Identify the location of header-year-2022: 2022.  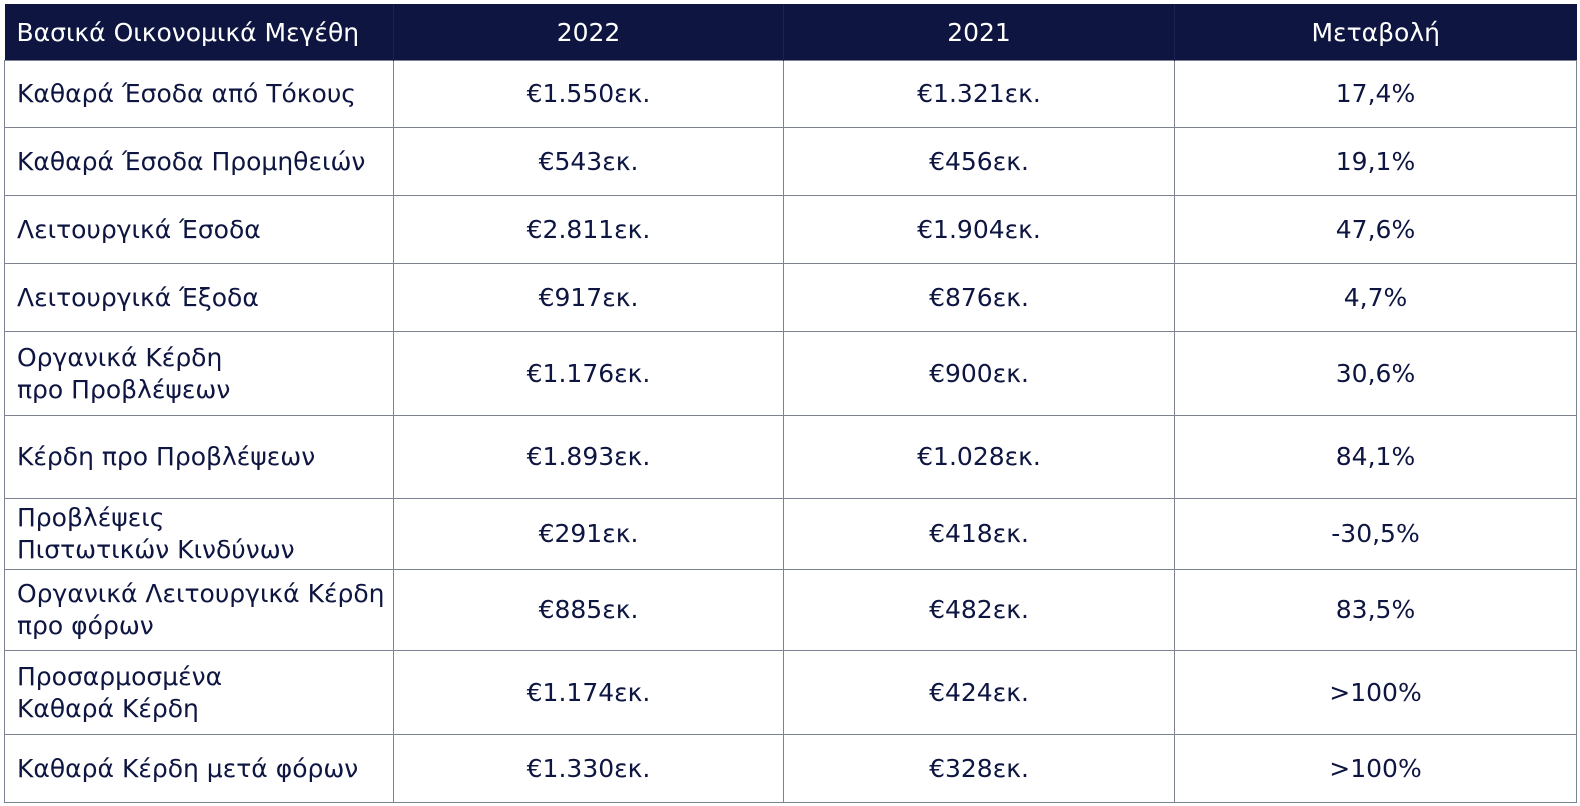
(588, 32).